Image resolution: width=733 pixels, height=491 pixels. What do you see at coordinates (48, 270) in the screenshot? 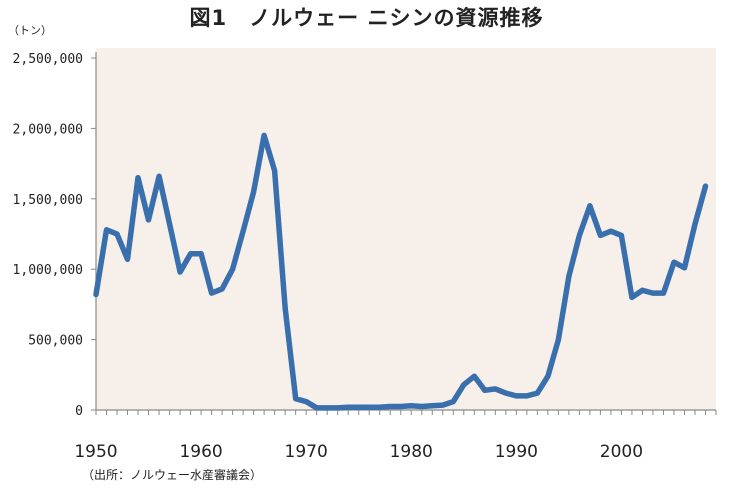
I see `y-tick-label: 1,000,000` at bounding box center [48, 270].